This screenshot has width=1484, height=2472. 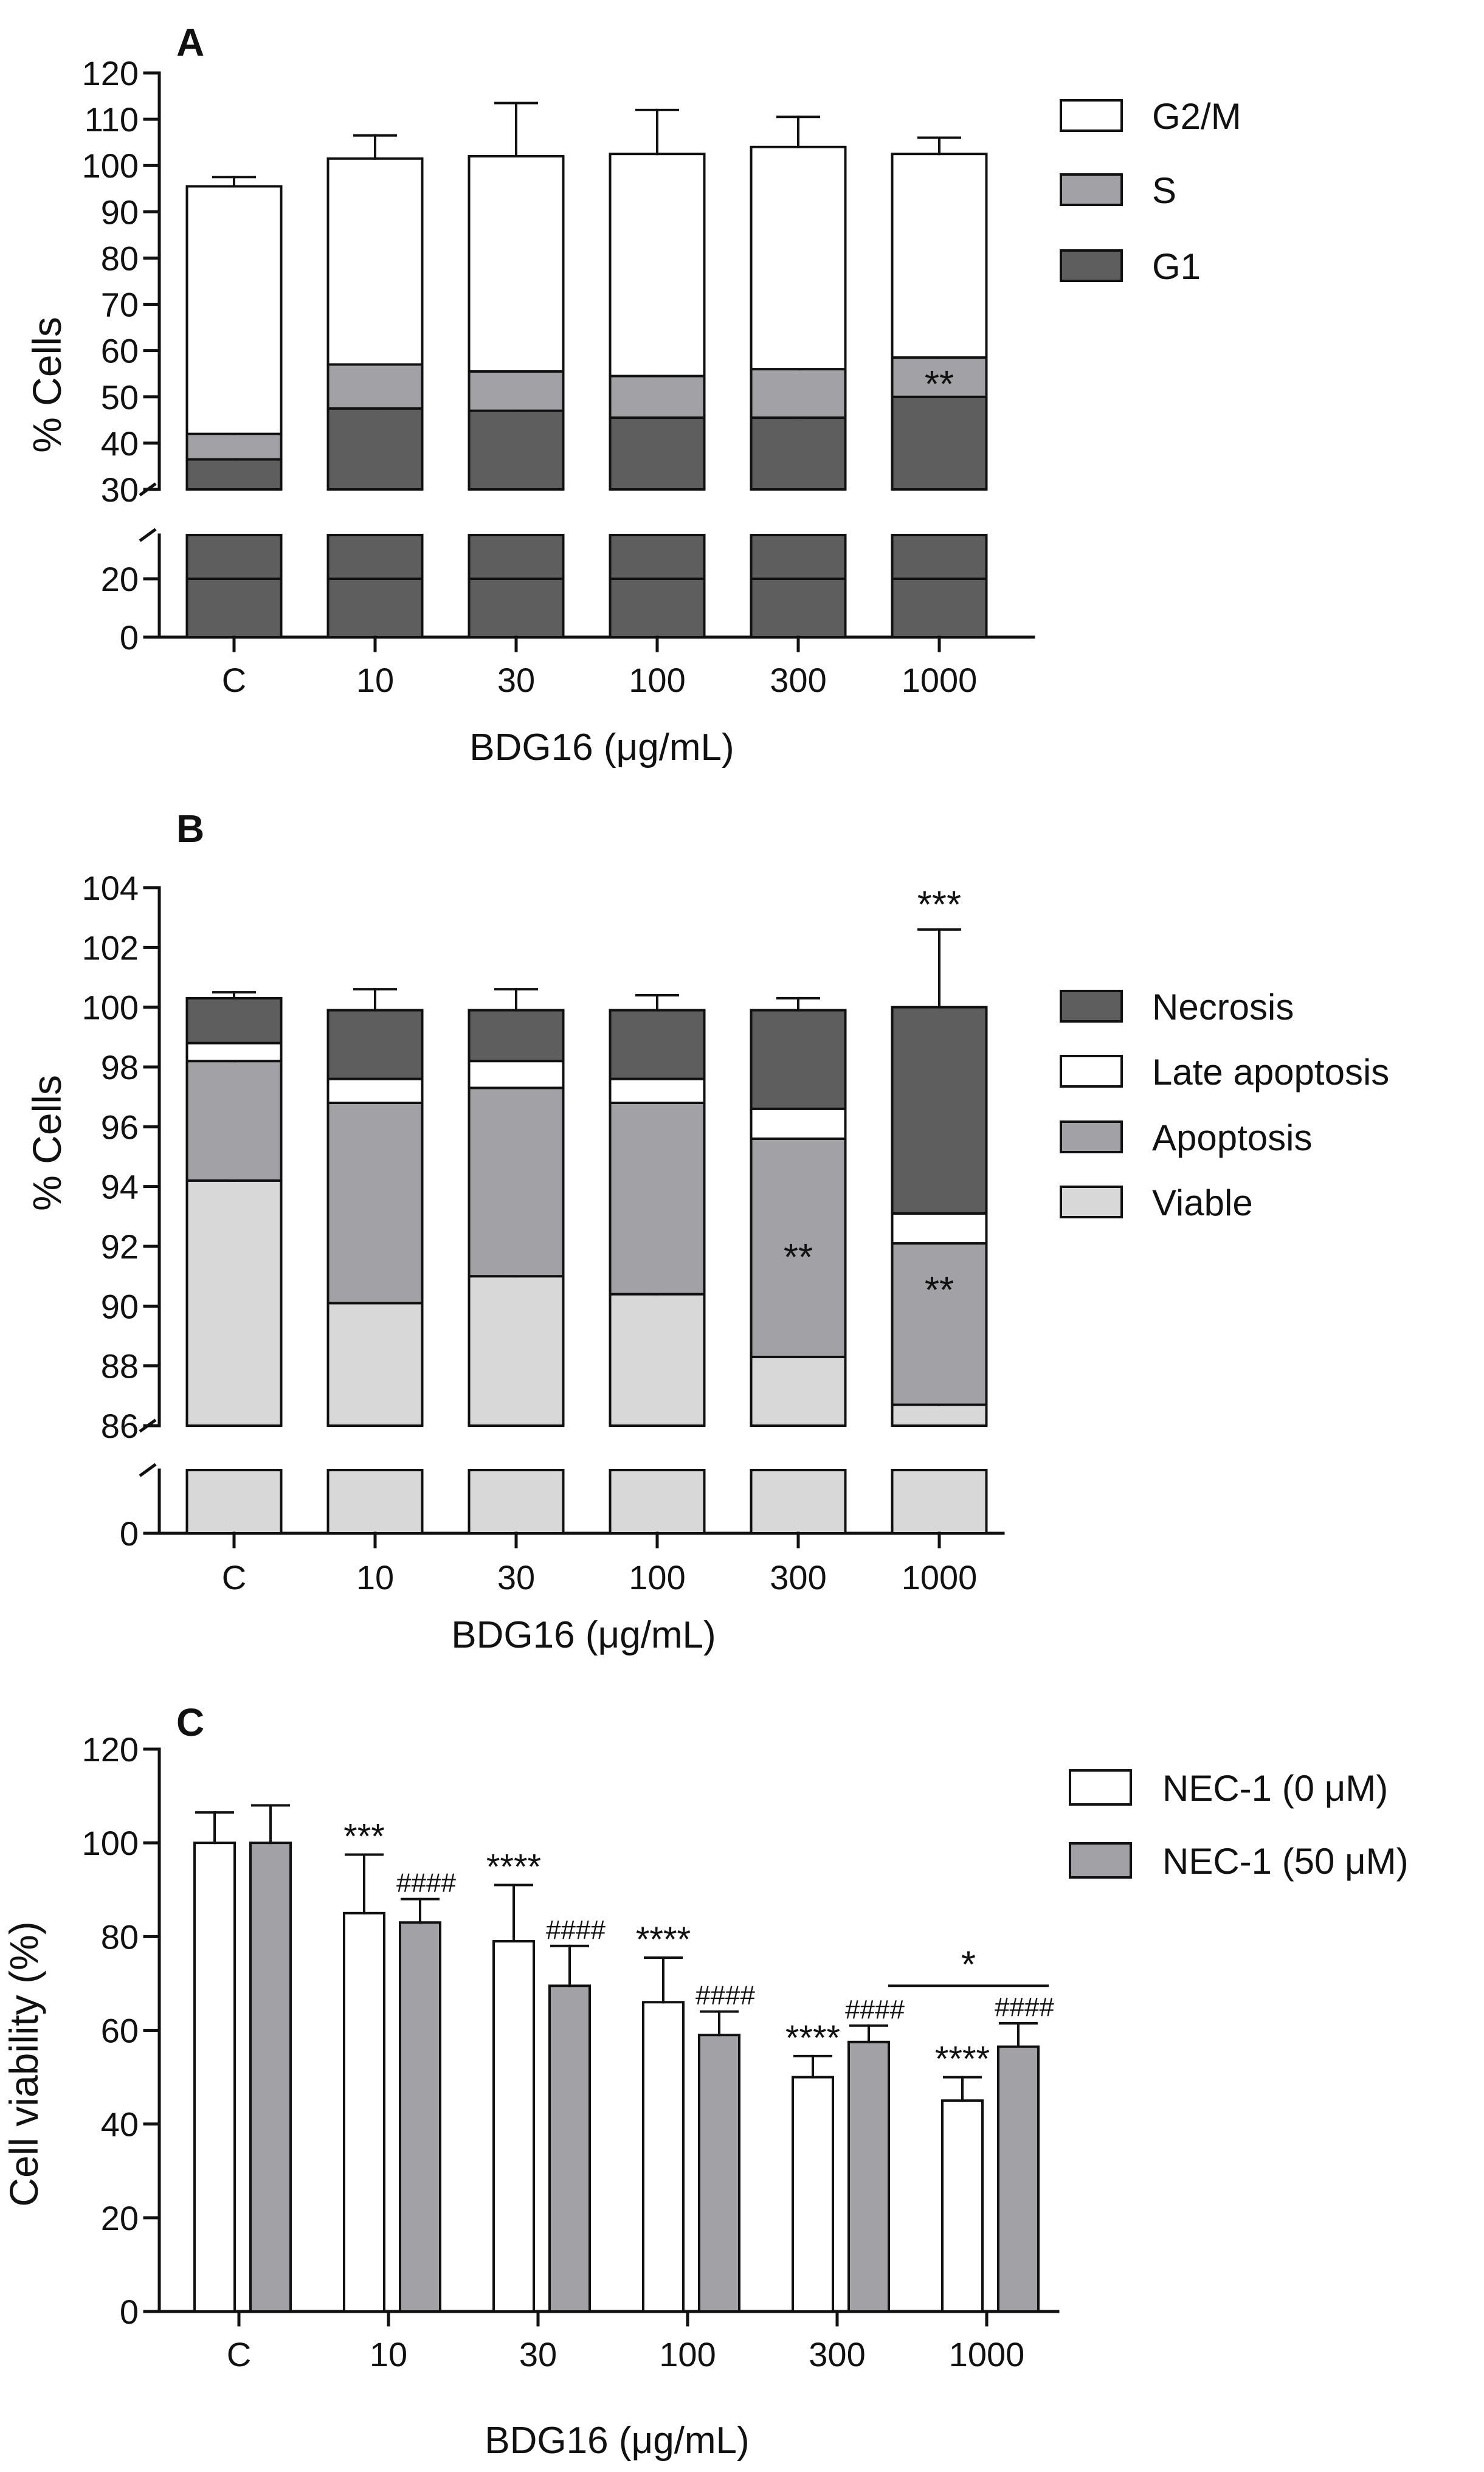 What do you see at coordinates (987, 2354) in the screenshot?
I see `panel-c-xtick-label: 1000` at bounding box center [987, 2354].